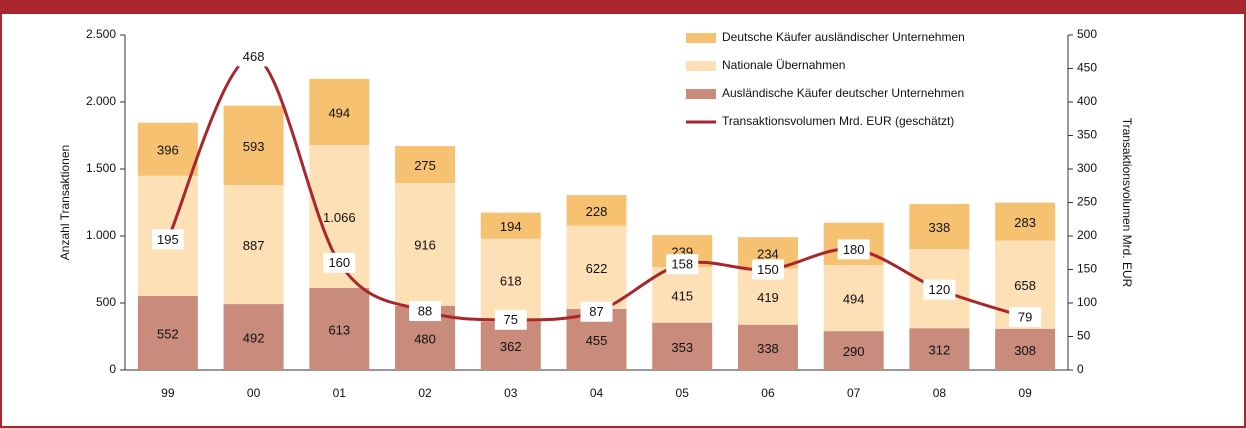 Image resolution: width=1246 pixels, height=428 pixels. I want to click on x-tick-label: 99, so click(168, 393).